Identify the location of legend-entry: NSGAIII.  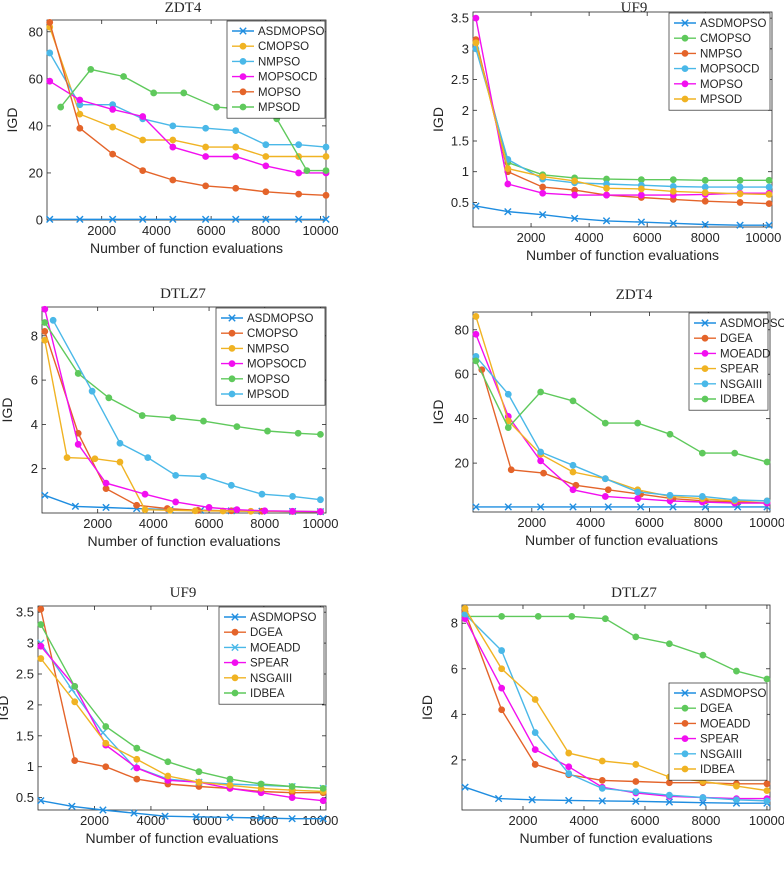
(258, 679).